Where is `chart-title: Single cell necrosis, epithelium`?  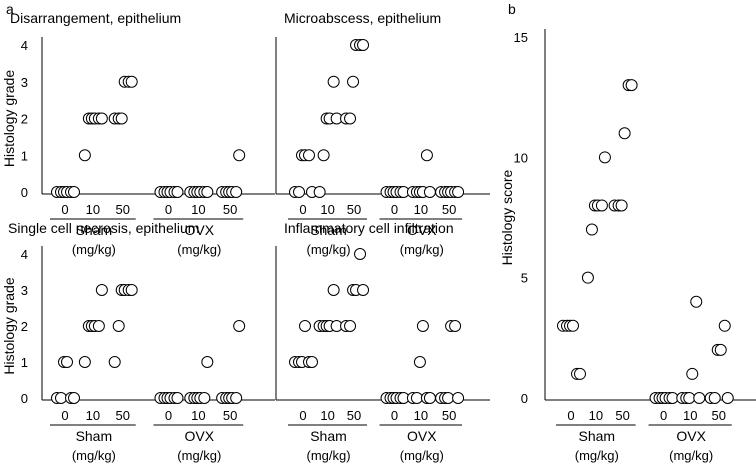 chart-title: Single cell necrosis, epithelium is located at coordinates (103, 228).